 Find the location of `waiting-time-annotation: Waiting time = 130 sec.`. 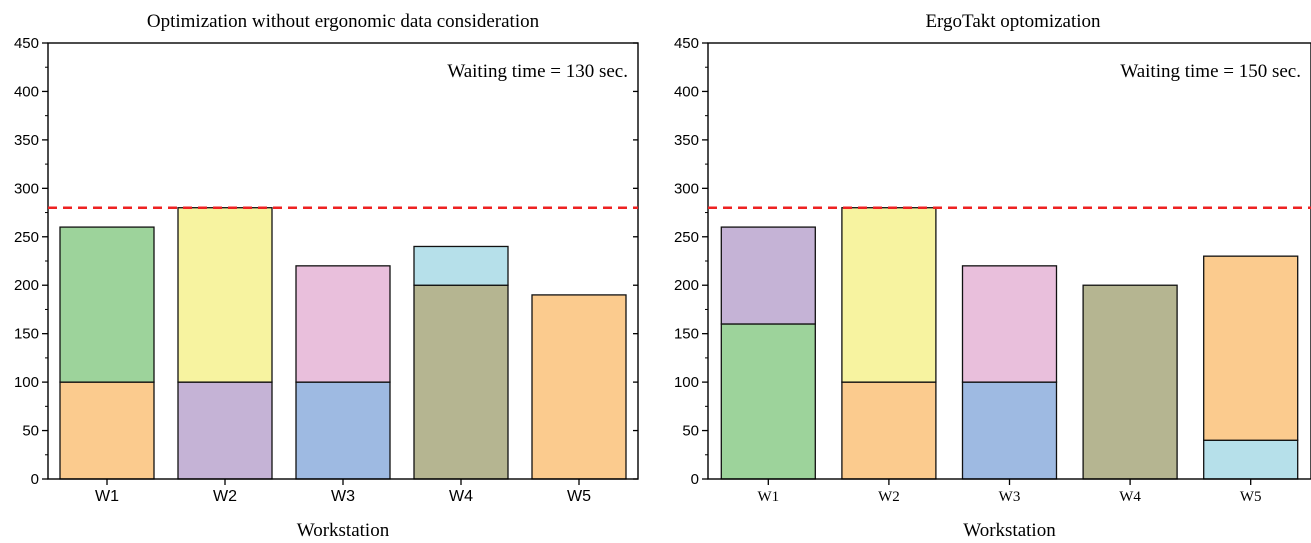

waiting-time-annotation: Waiting time = 130 sec. is located at coordinates (537, 71).